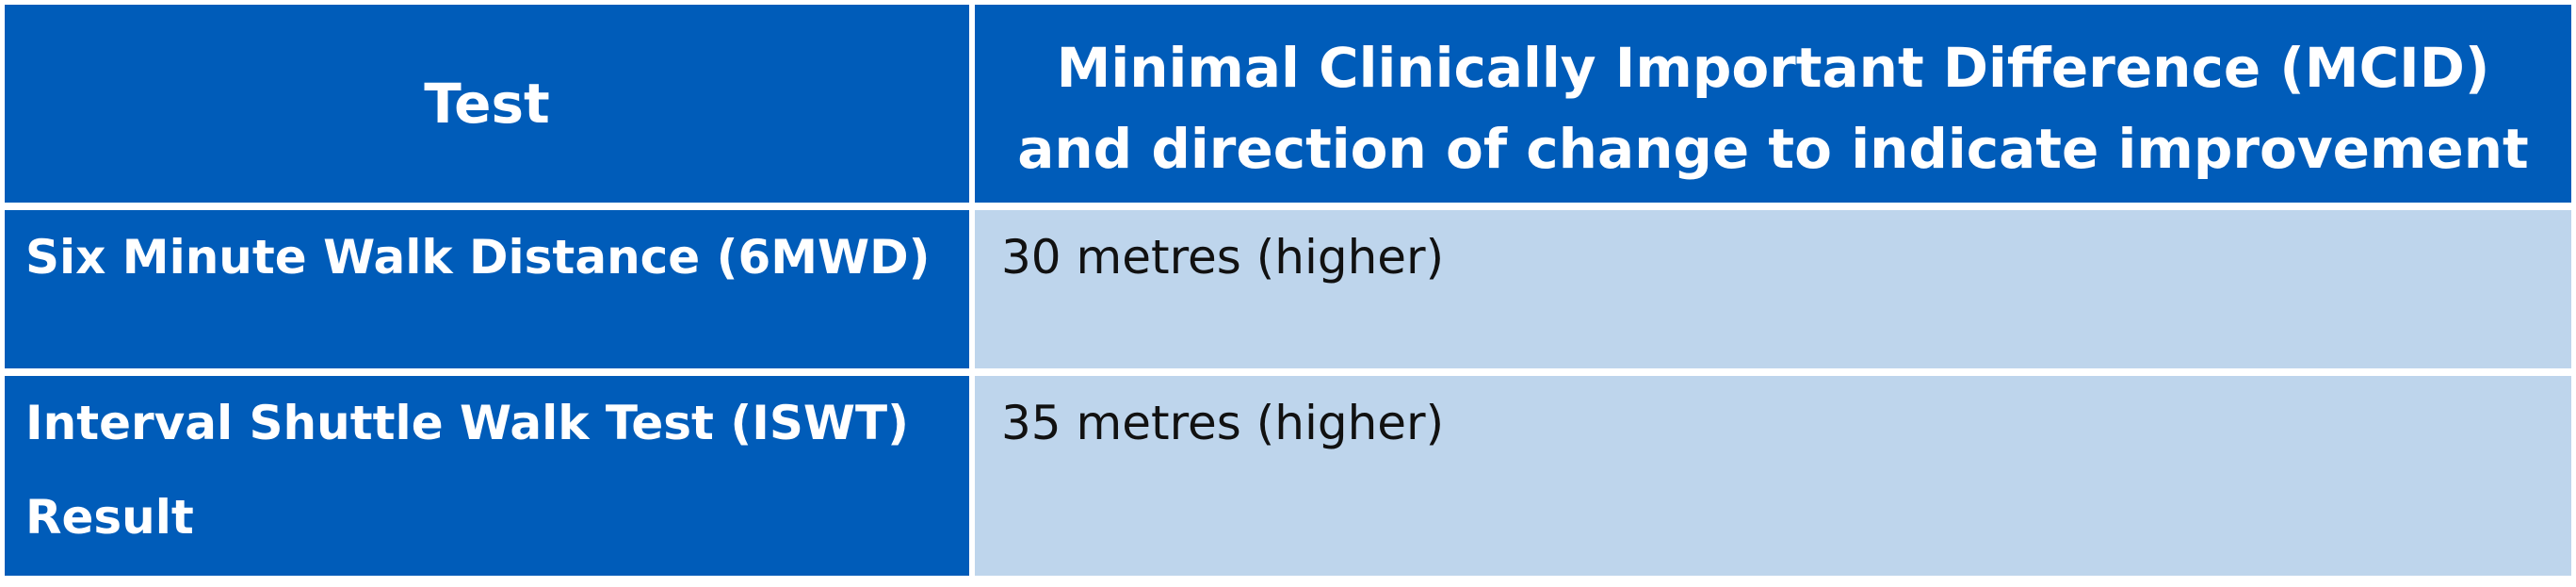  I want to click on test-name-cell: Interval Shuttle Walk Test (ISWT) Result, so click(490, 472).